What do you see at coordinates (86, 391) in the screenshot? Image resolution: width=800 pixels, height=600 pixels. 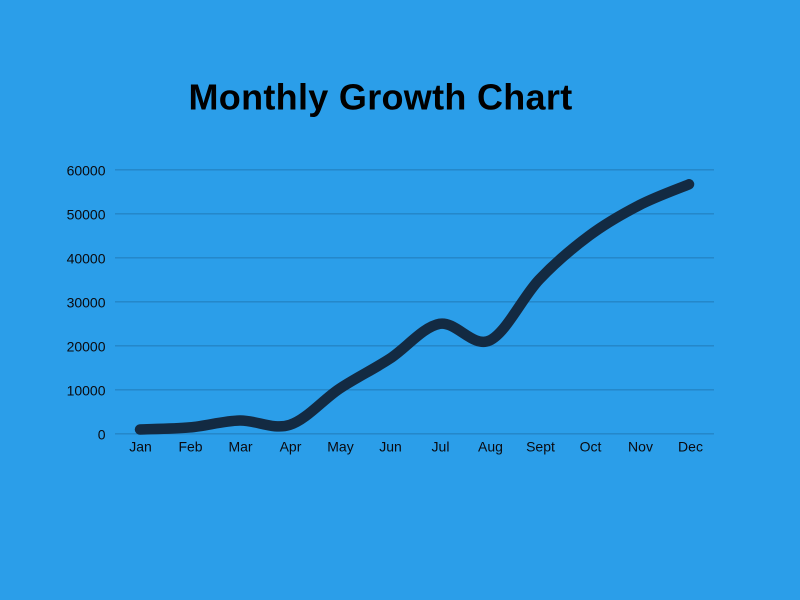 I see `svg-text: 10000` at bounding box center [86, 391].